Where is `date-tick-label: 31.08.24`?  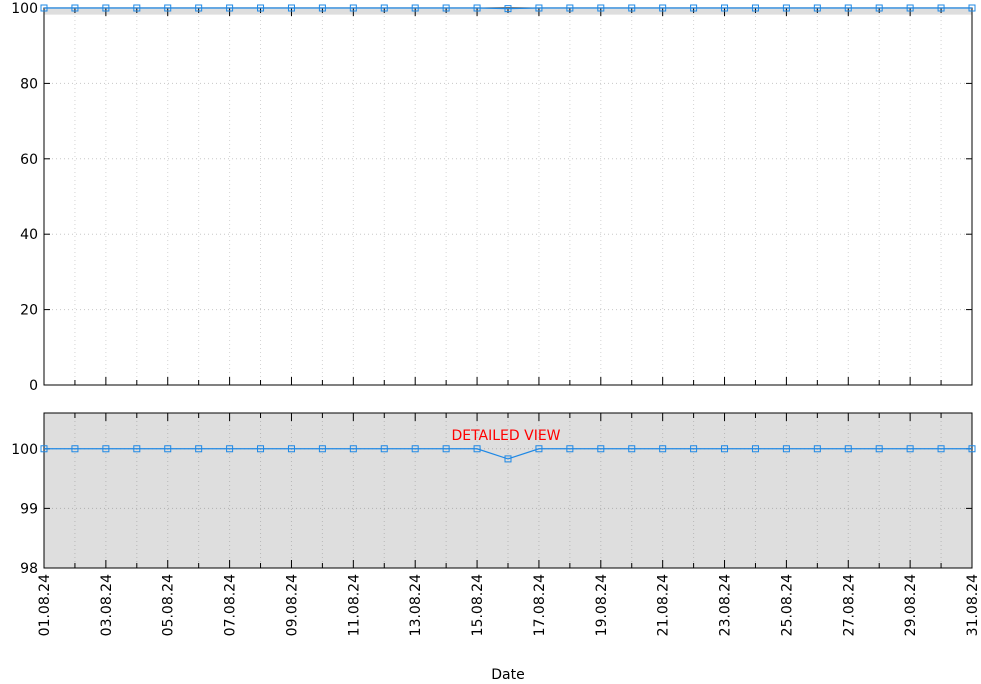
date-tick-label: 31.08.24 is located at coordinates (973, 605).